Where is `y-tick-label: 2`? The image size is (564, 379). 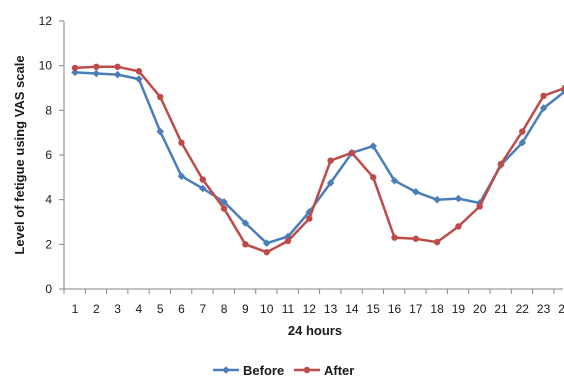 y-tick-label: 2 is located at coordinates (48, 244).